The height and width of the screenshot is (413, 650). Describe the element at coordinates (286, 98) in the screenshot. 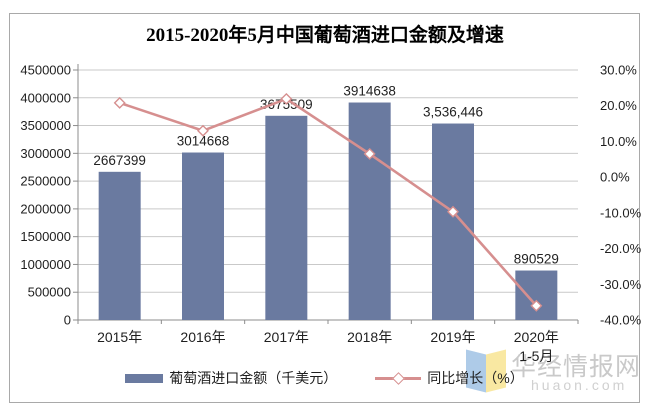

I see `line-marker-2017年` at that location.